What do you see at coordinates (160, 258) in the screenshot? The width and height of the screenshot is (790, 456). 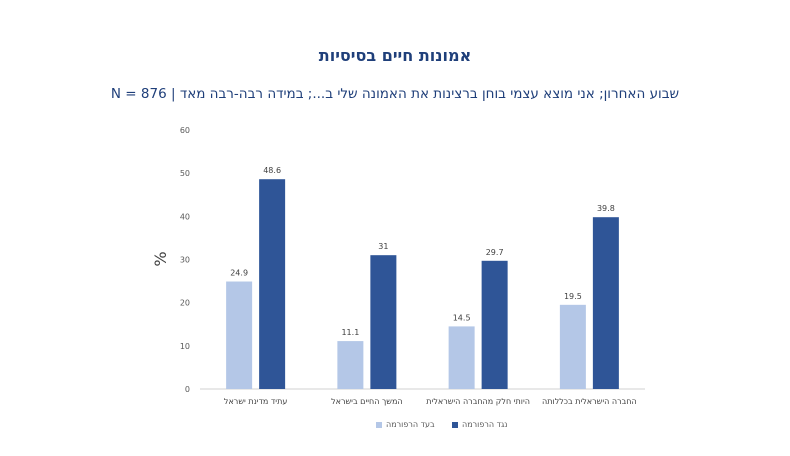 I see `y-axis-label: %` at bounding box center [160, 258].